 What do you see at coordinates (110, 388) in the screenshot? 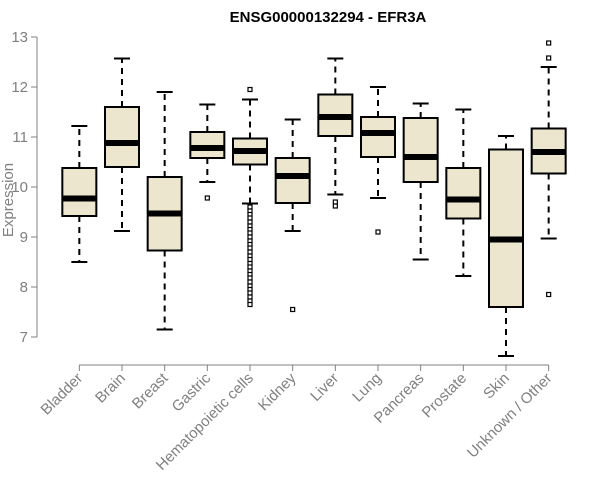
I see `x-tick-label: Brain` at bounding box center [110, 388].